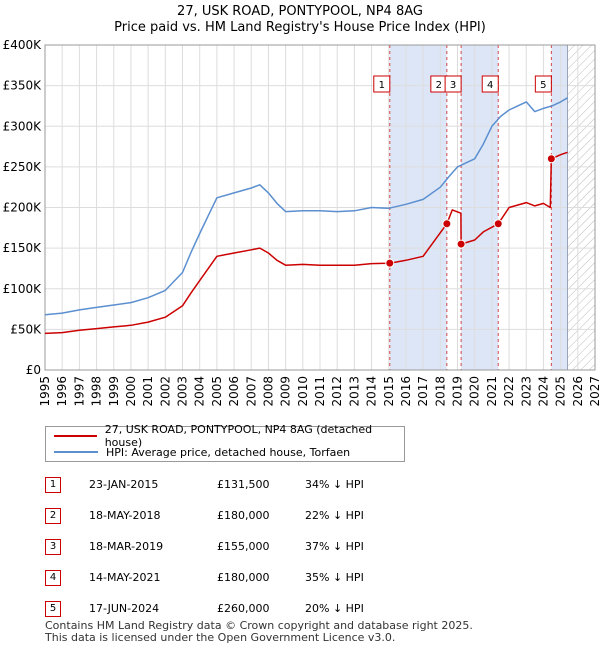 Image resolution: width=600 pixels, height=650 pixels. Describe the element at coordinates (53, 485) in the screenshot. I see `sale-number-badge: 1` at that location.